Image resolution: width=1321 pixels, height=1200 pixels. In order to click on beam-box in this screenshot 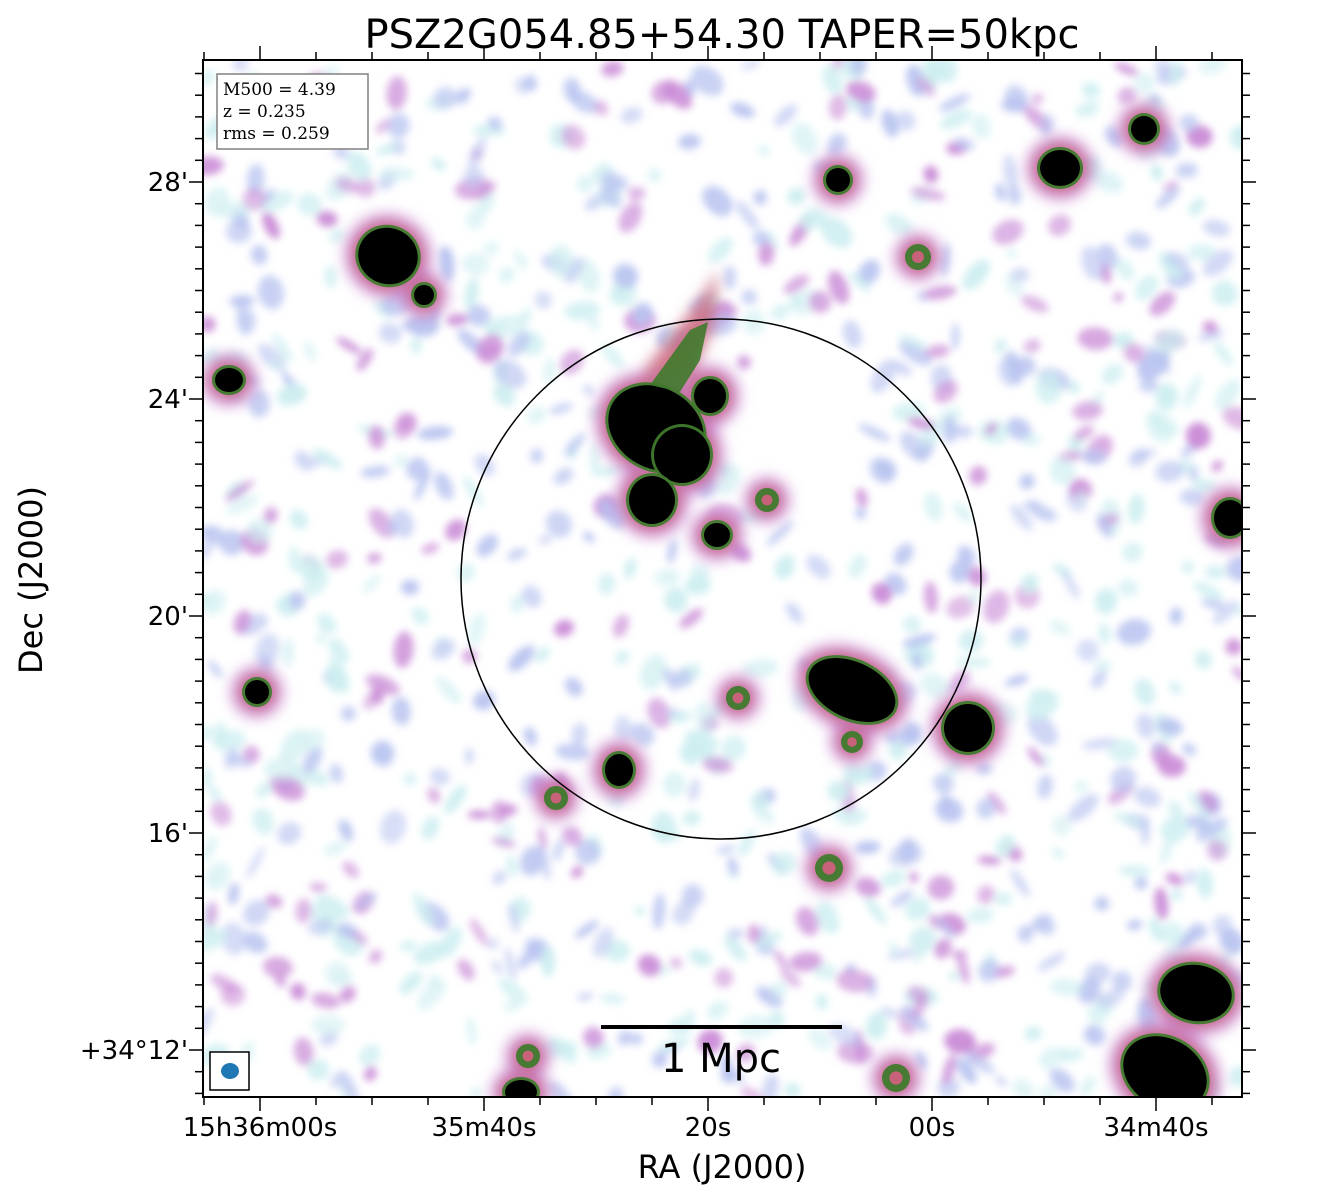, I will do `click(229, 1071)`.